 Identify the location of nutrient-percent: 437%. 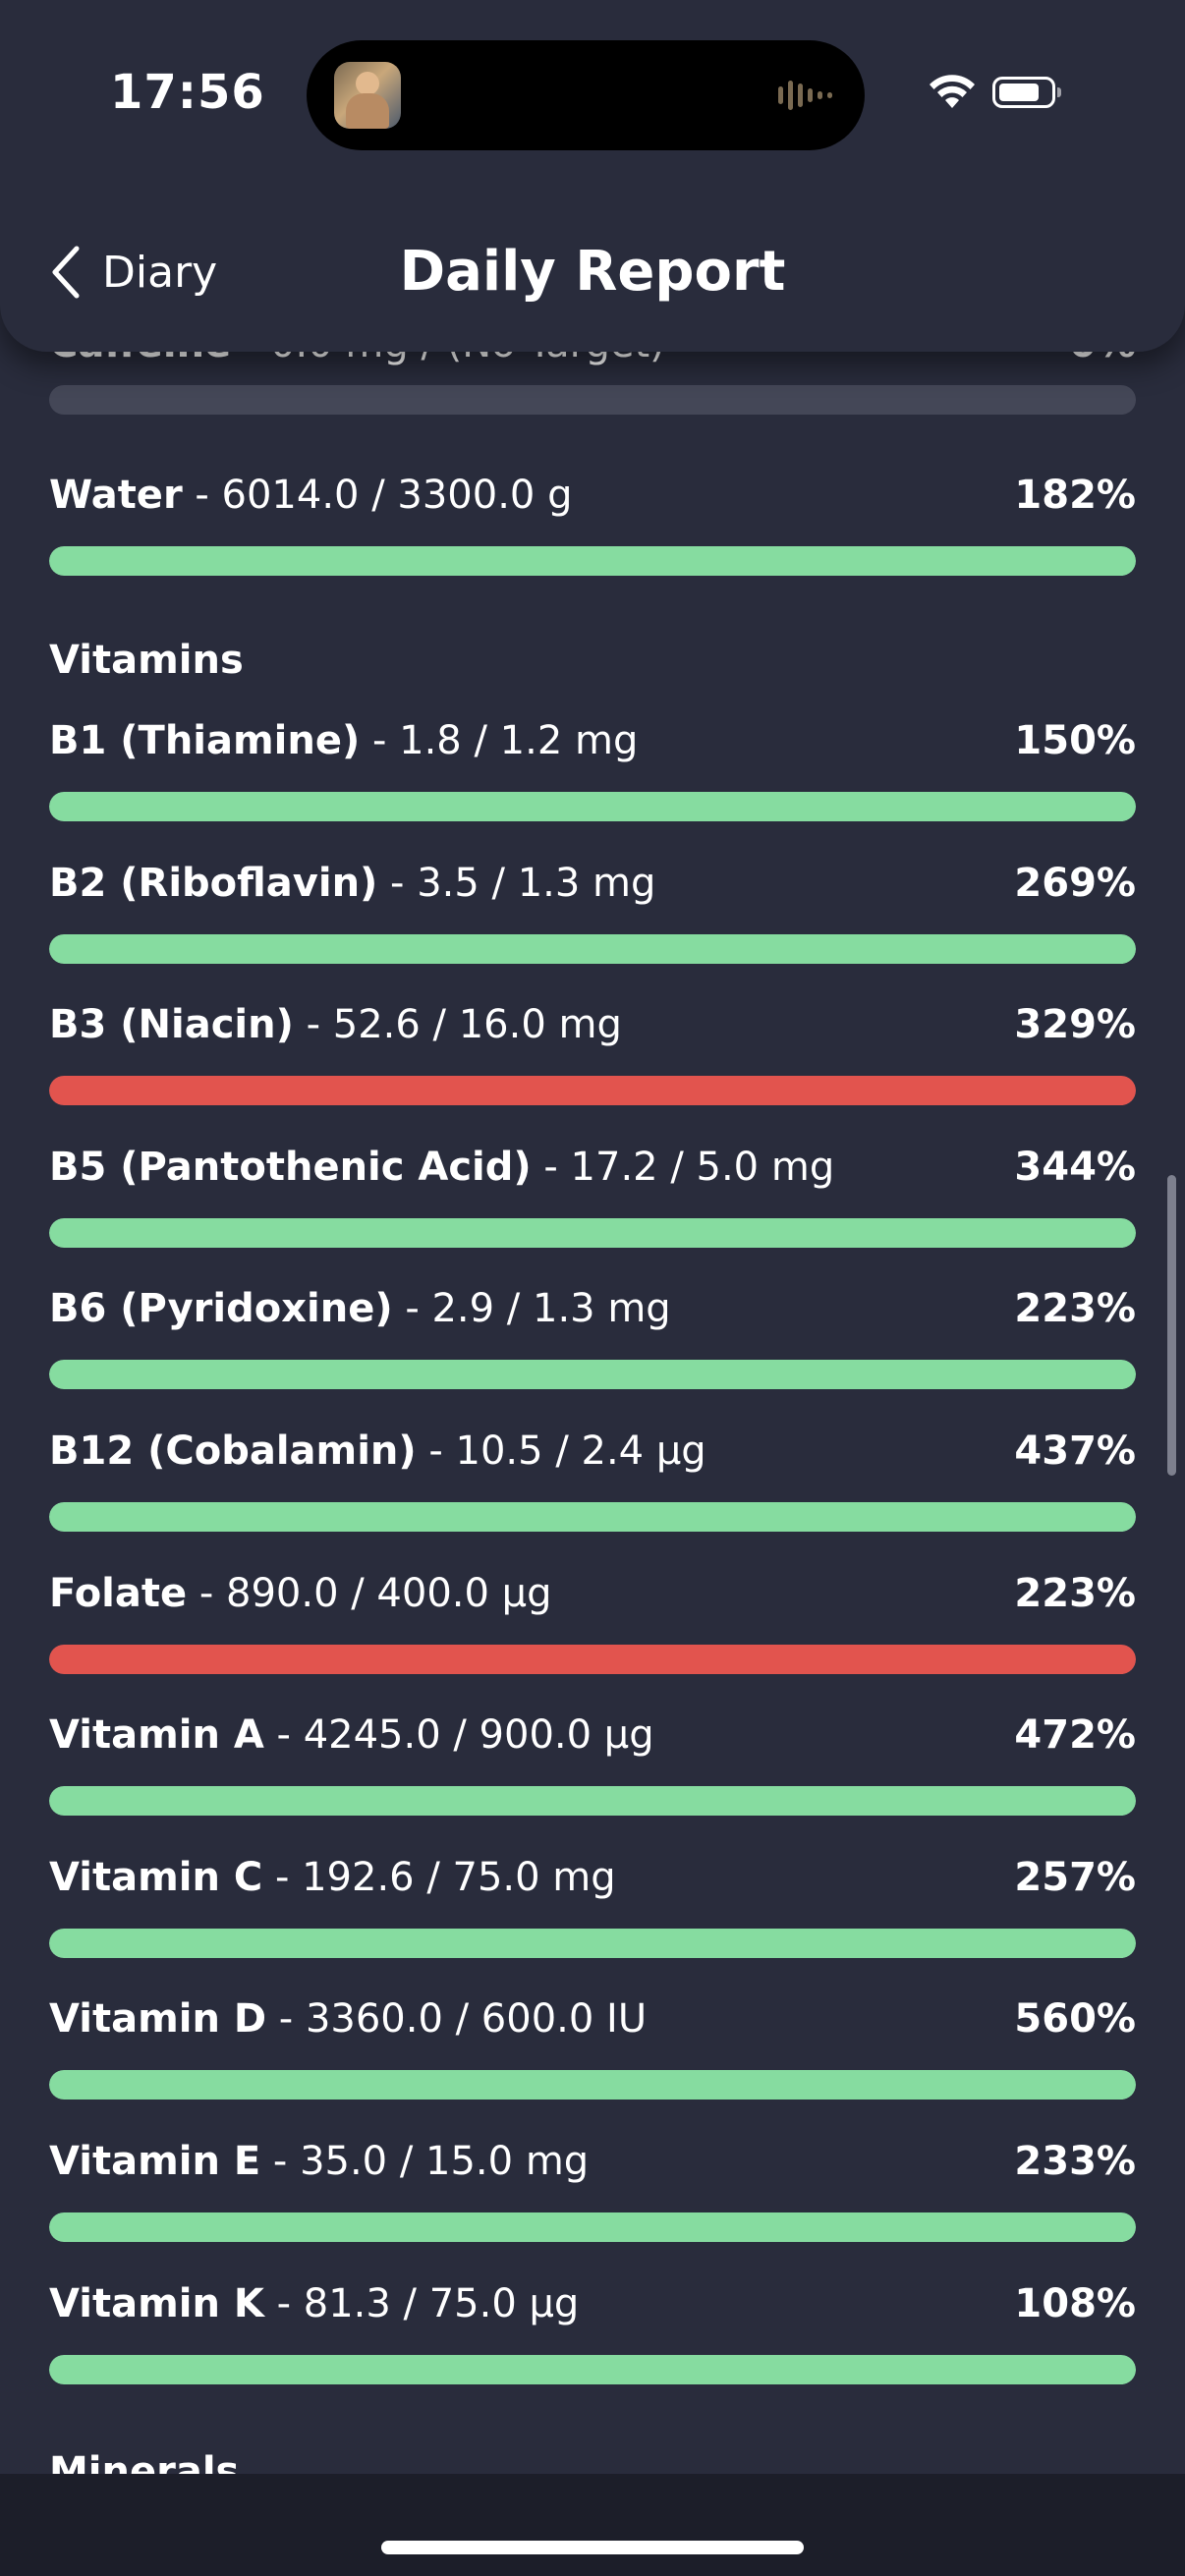
(1075, 1451).